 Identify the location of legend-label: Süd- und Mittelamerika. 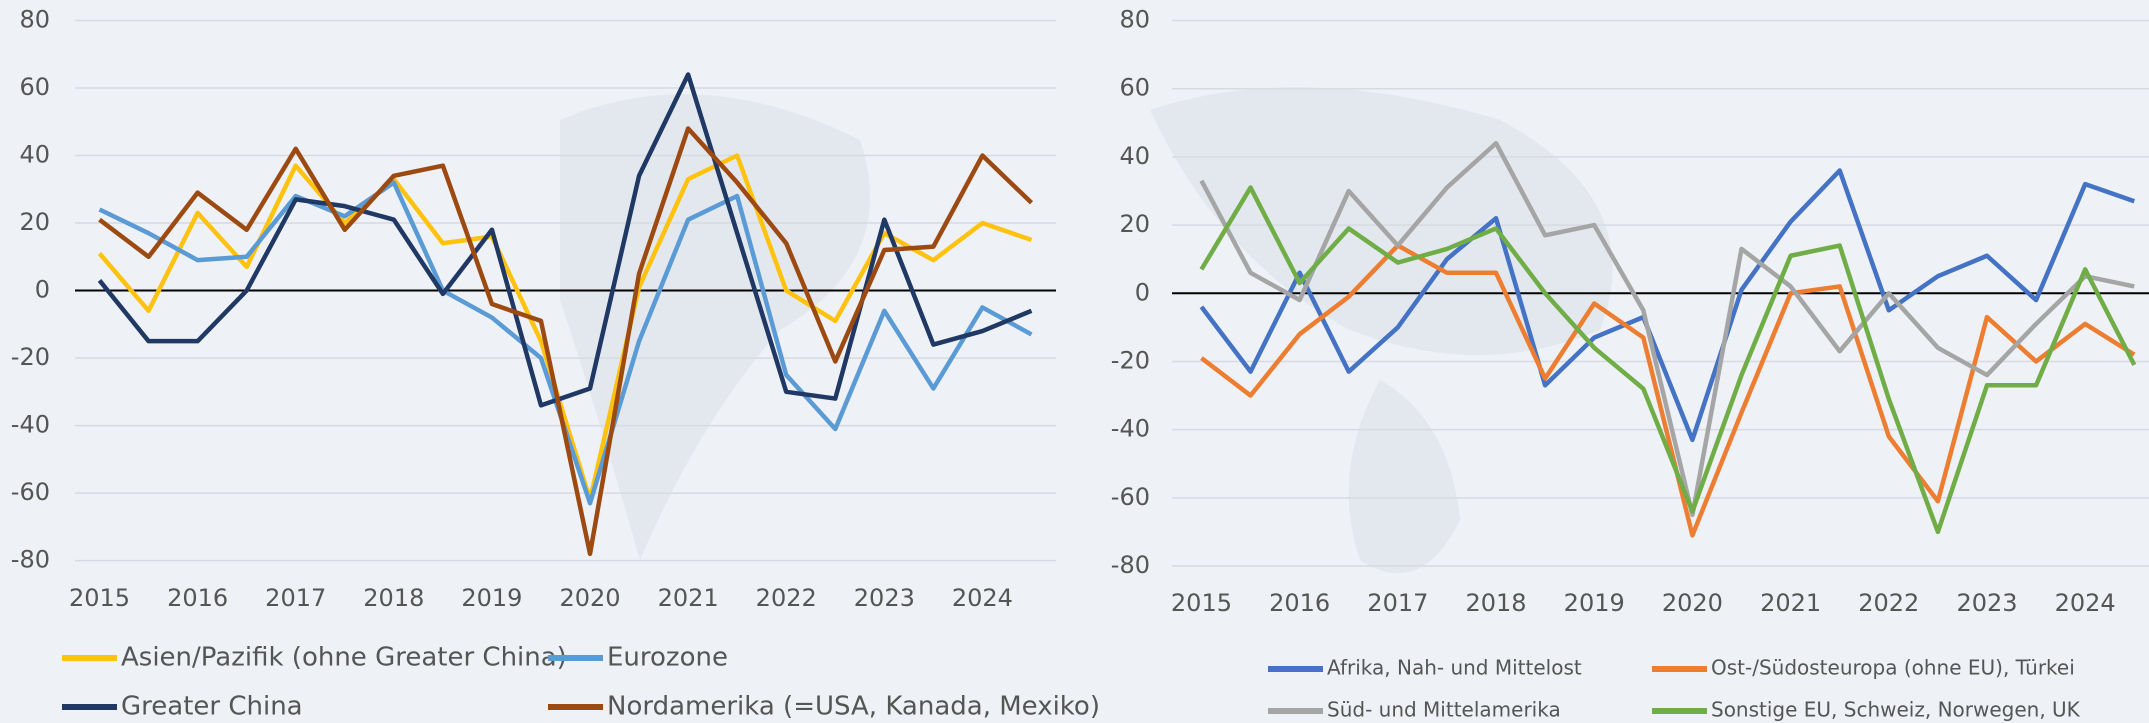
(1444, 710).